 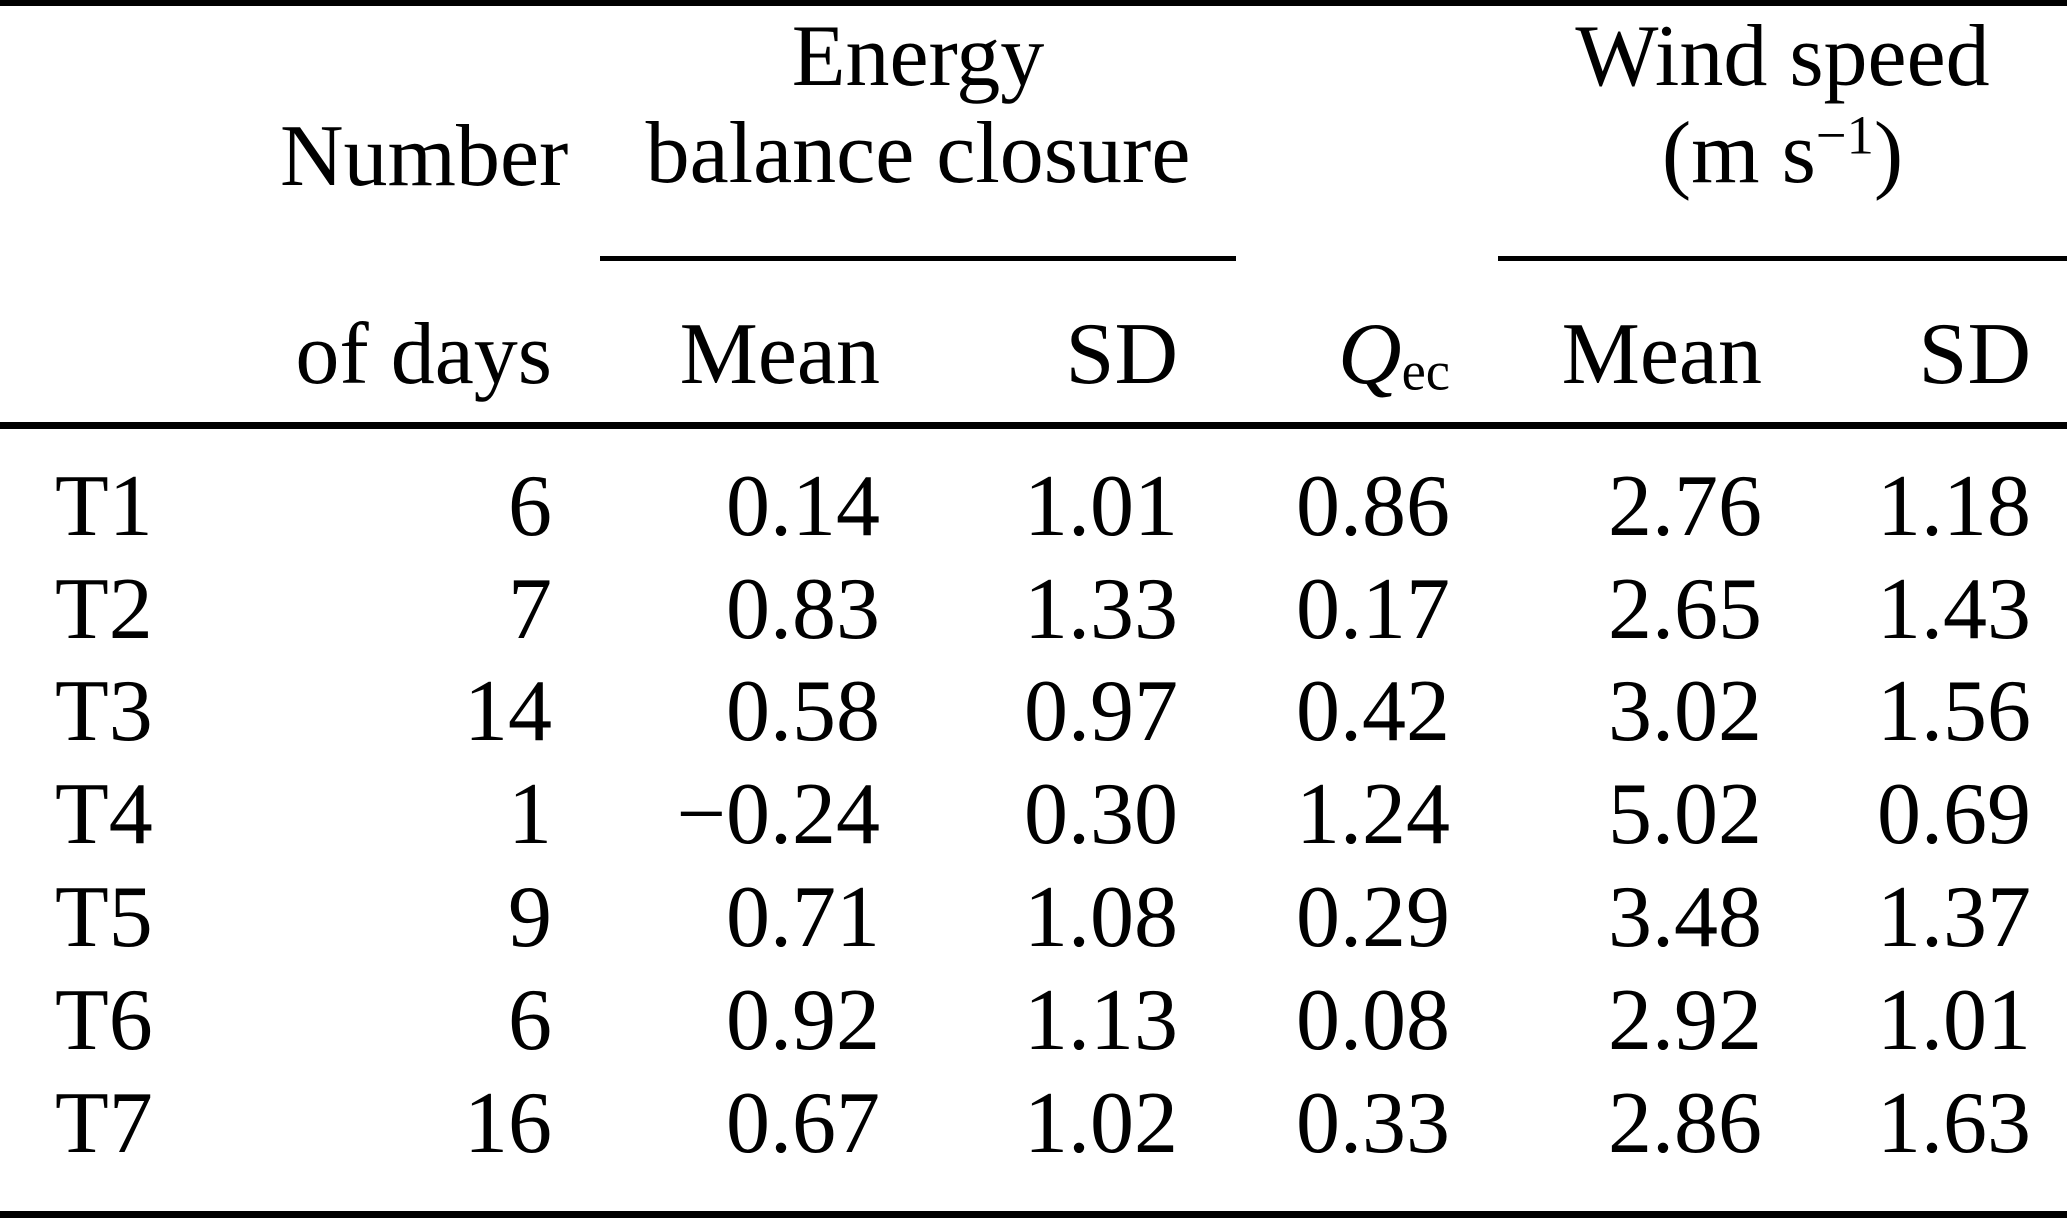 What do you see at coordinates (918, 56) in the screenshot?
I see `header-energy-balance-group-line1: Energy` at bounding box center [918, 56].